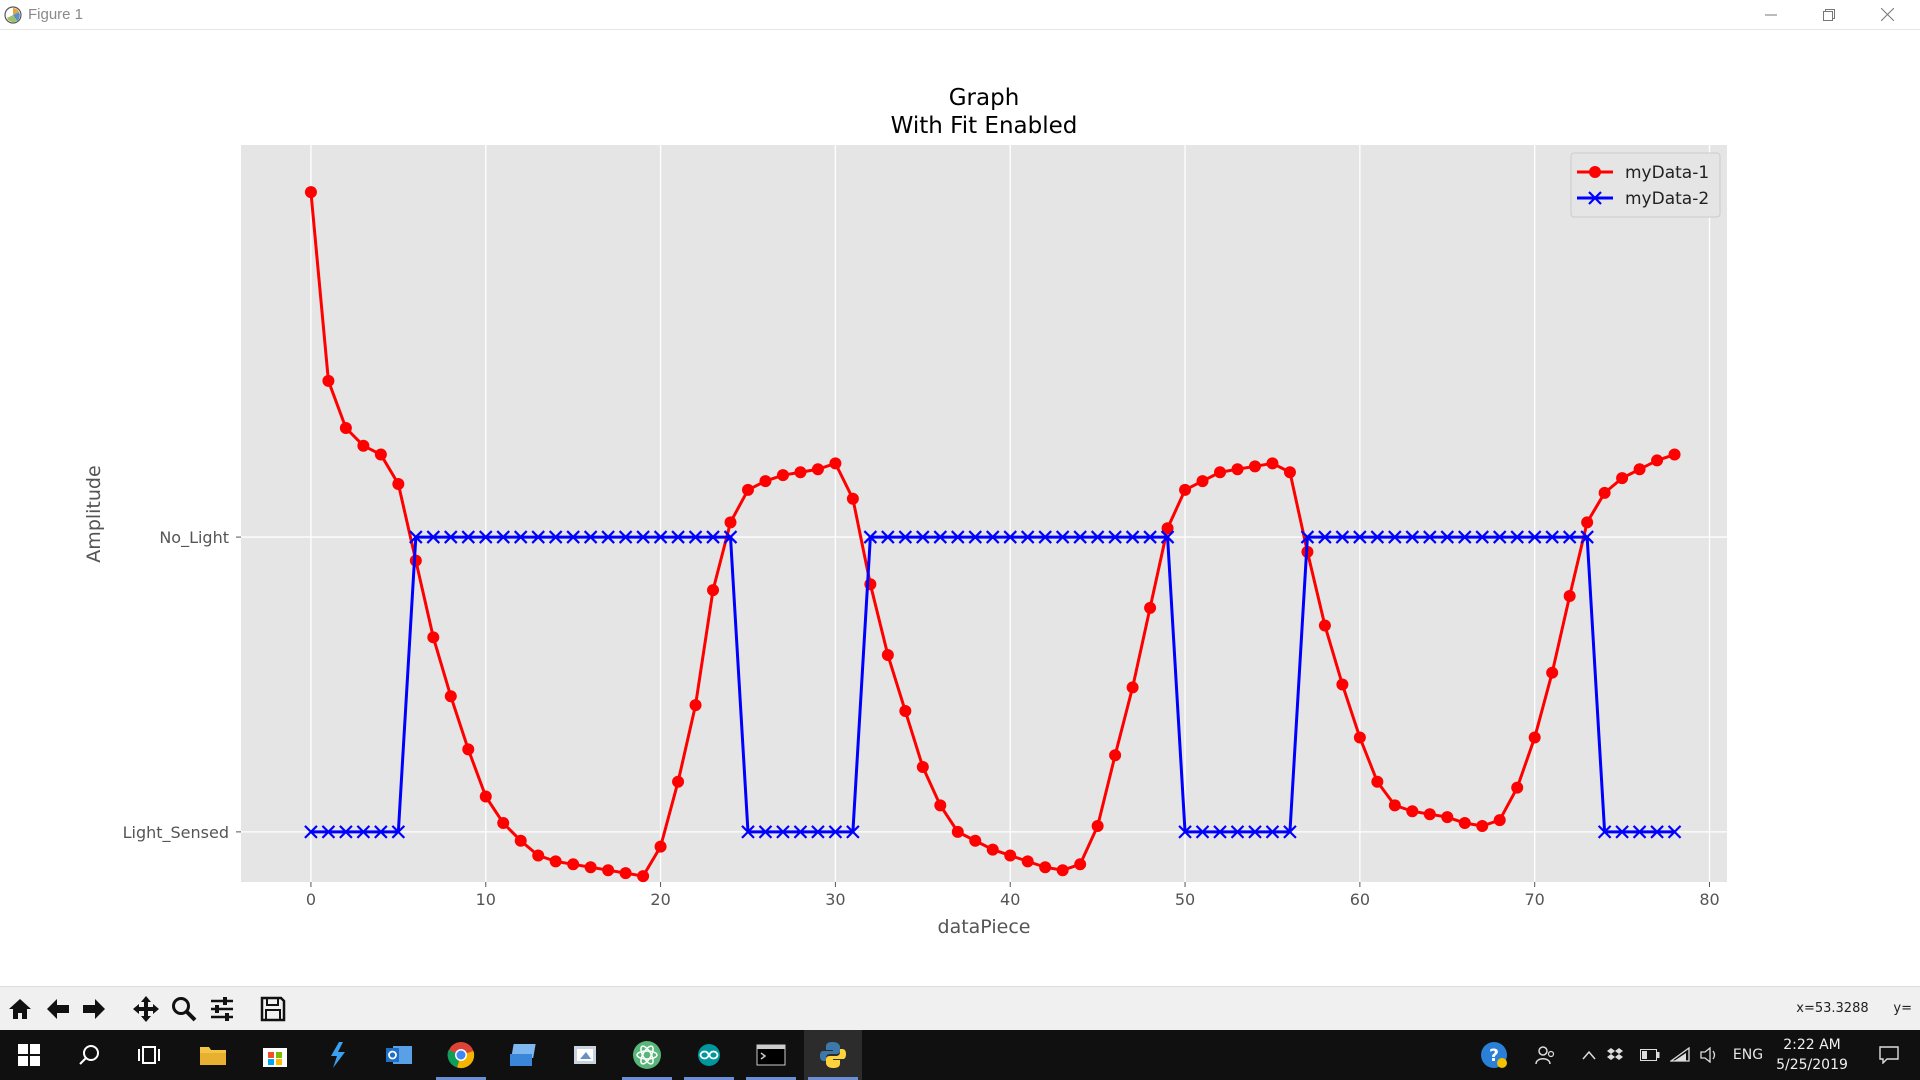 The height and width of the screenshot is (1080, 1920). Describe the element at coordinates (1615, 1055) in the screenshot. I see `dropbox-tray-button` at that location.